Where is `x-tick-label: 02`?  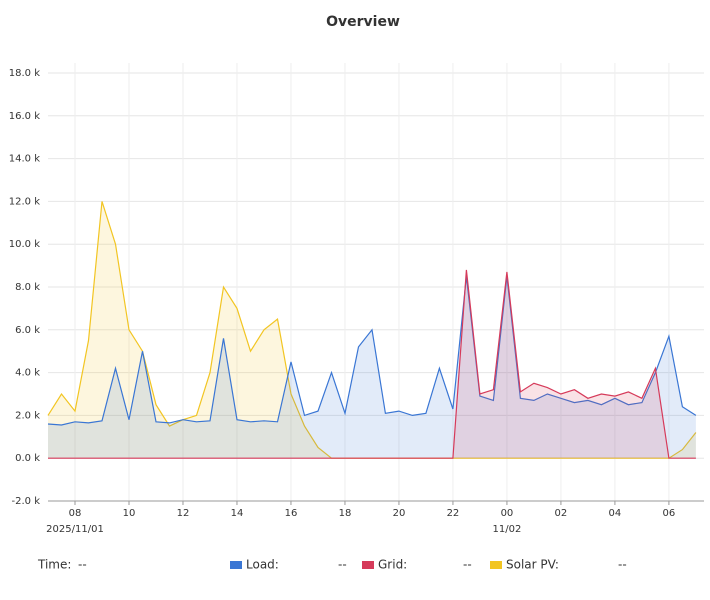
x-tick-label: 02 is located at coordinates (561, 513).